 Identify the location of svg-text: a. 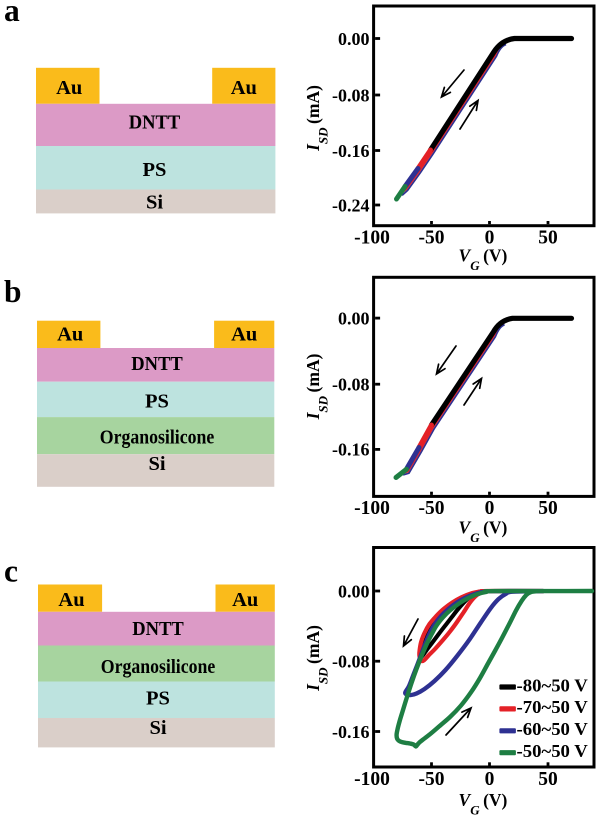
(12, 14).